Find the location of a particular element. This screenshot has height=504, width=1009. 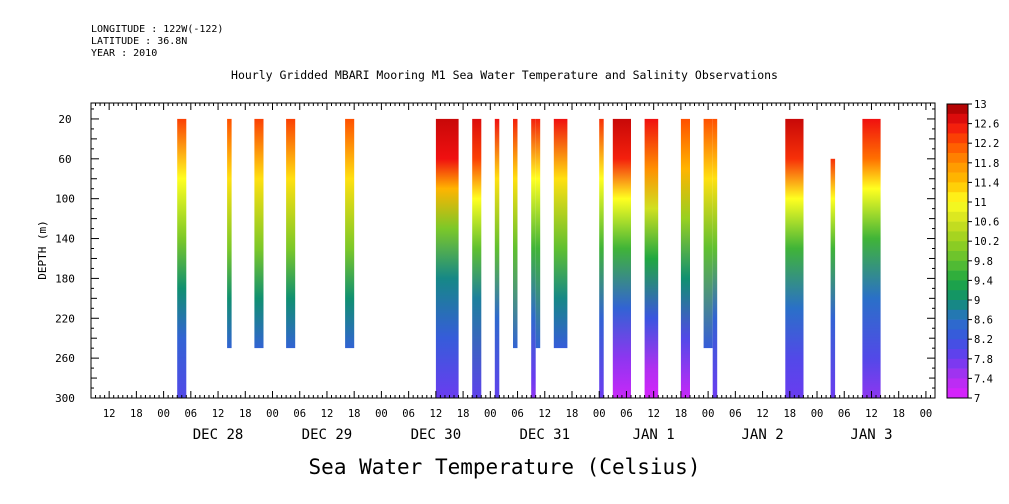

colorbar-tick-label: 13 is located at coordinates (980, 105).